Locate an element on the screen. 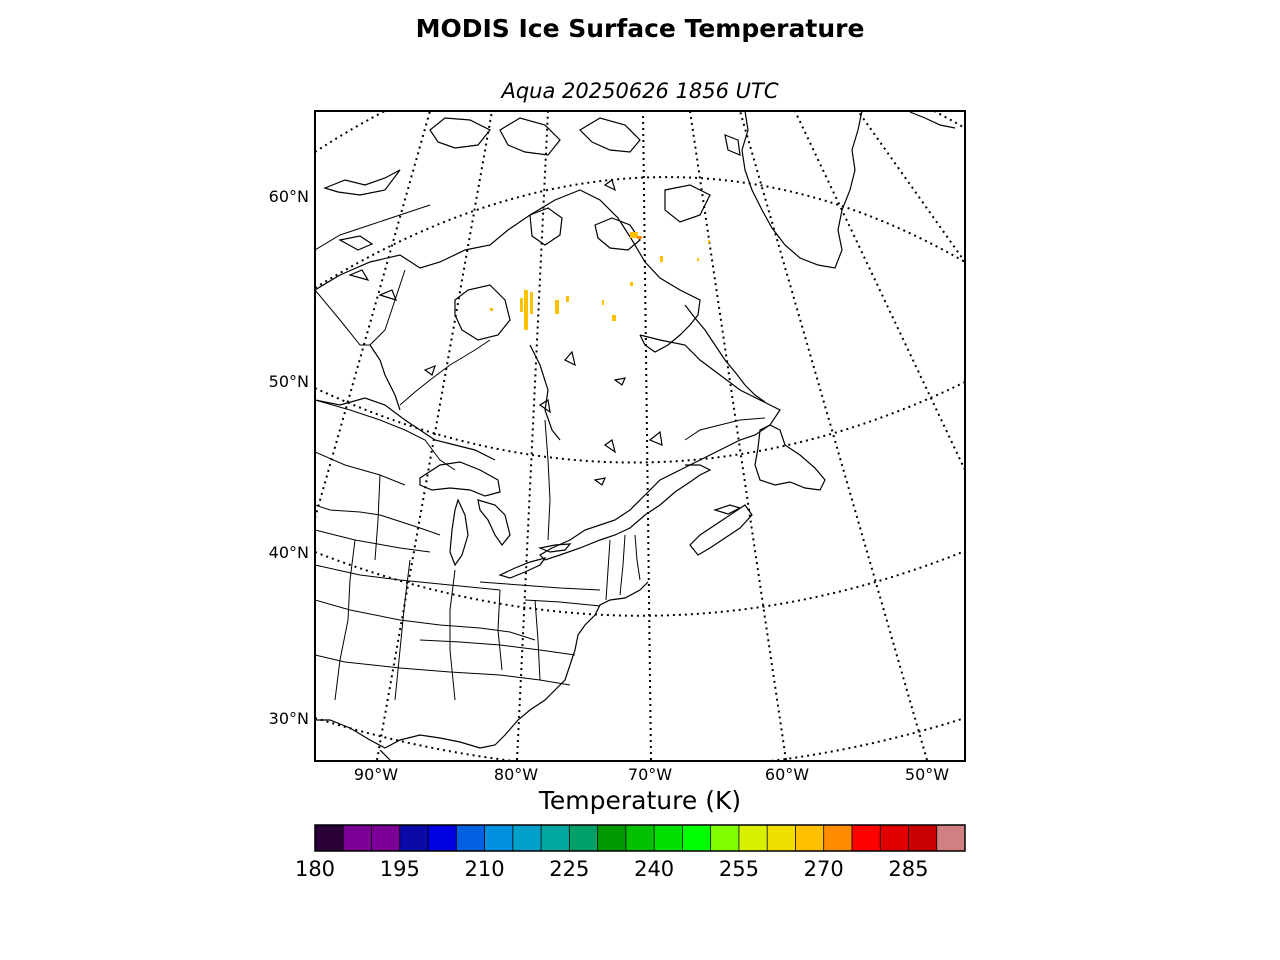  colorbar is located at coordinates (640, 838).